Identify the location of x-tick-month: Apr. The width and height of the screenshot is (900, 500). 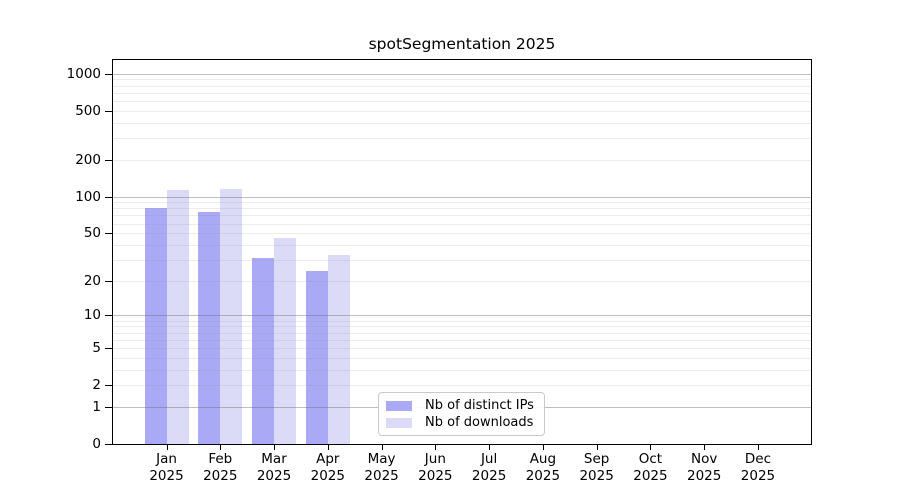
(328, 459).